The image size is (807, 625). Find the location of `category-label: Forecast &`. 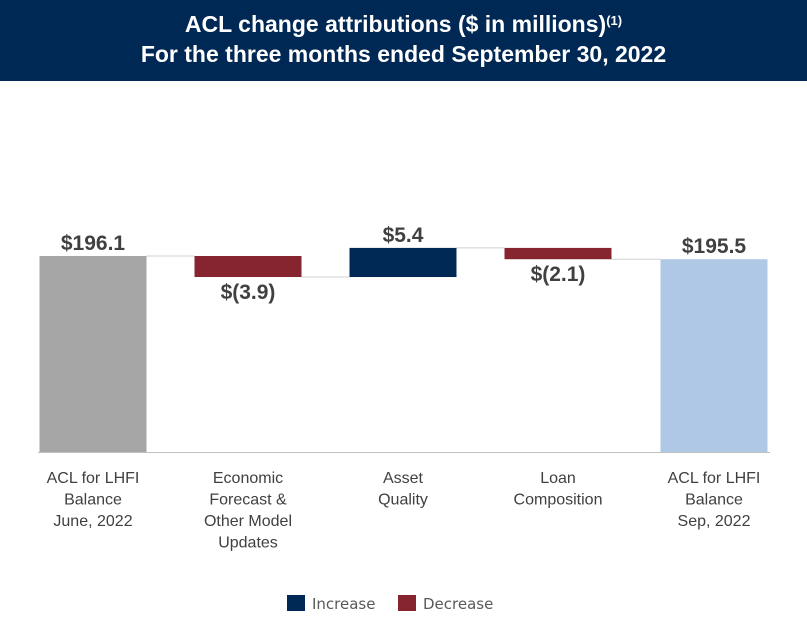

category-label: Forecast & is located at coordinates (248, 500).